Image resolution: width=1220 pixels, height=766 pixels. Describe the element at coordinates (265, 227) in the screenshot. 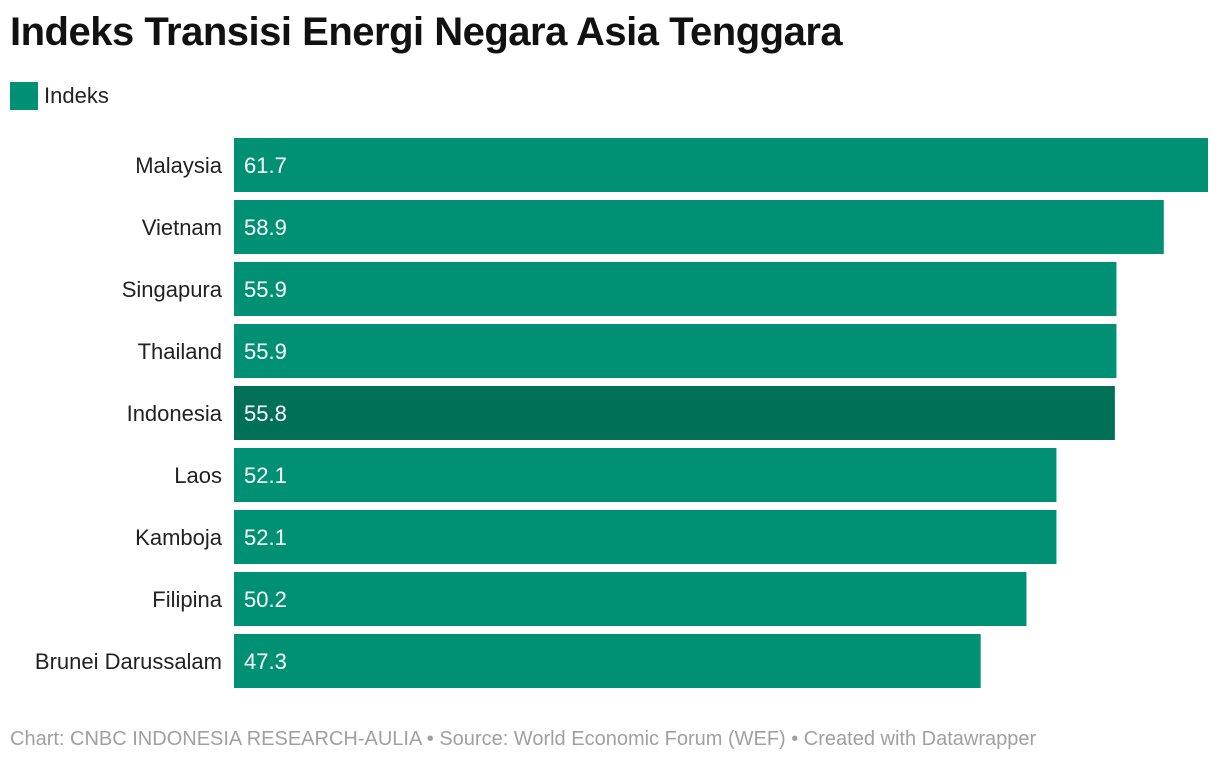

I see `value-label-vietnam: 58.9` at that location.